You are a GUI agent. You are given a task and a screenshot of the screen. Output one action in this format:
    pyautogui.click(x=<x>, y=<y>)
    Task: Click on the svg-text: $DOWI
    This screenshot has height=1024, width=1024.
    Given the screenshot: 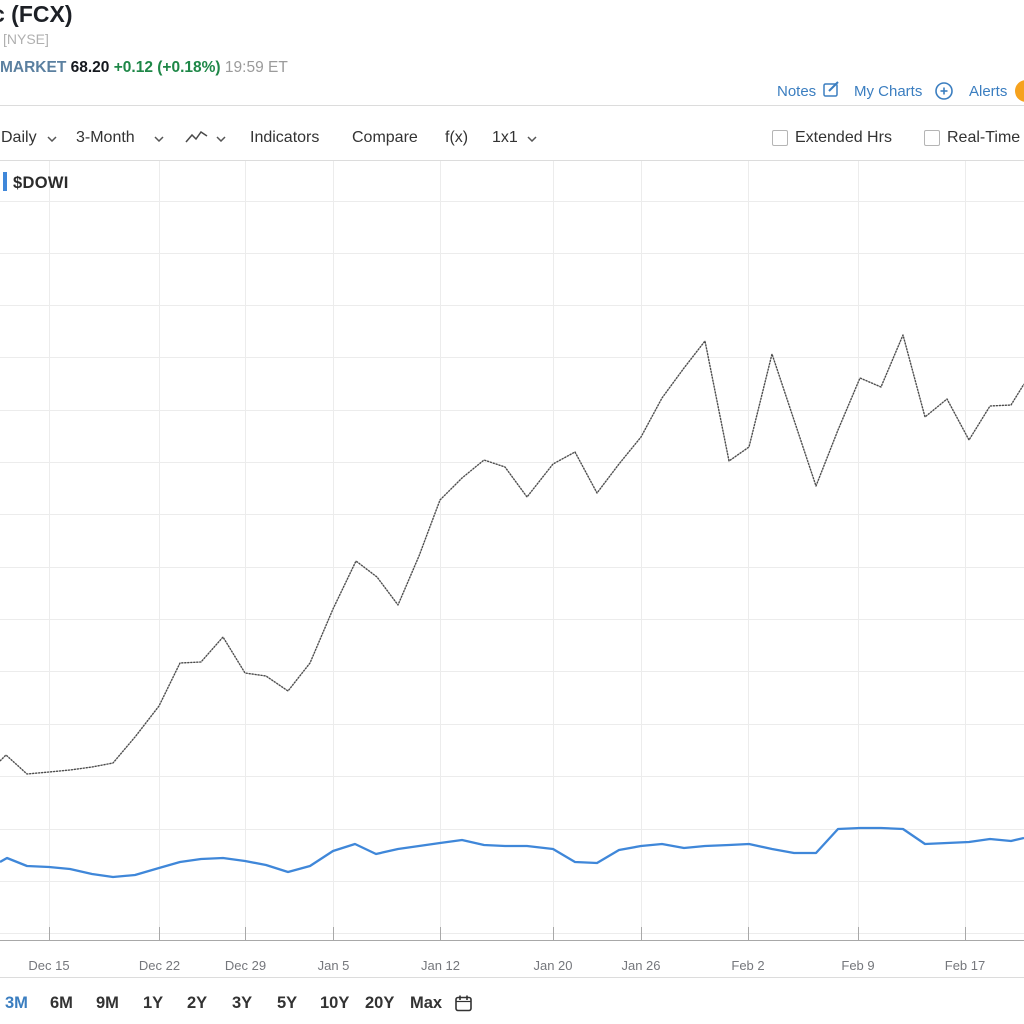 What is the action you would take?
    pyautogui.click(x=41, y=183)
    